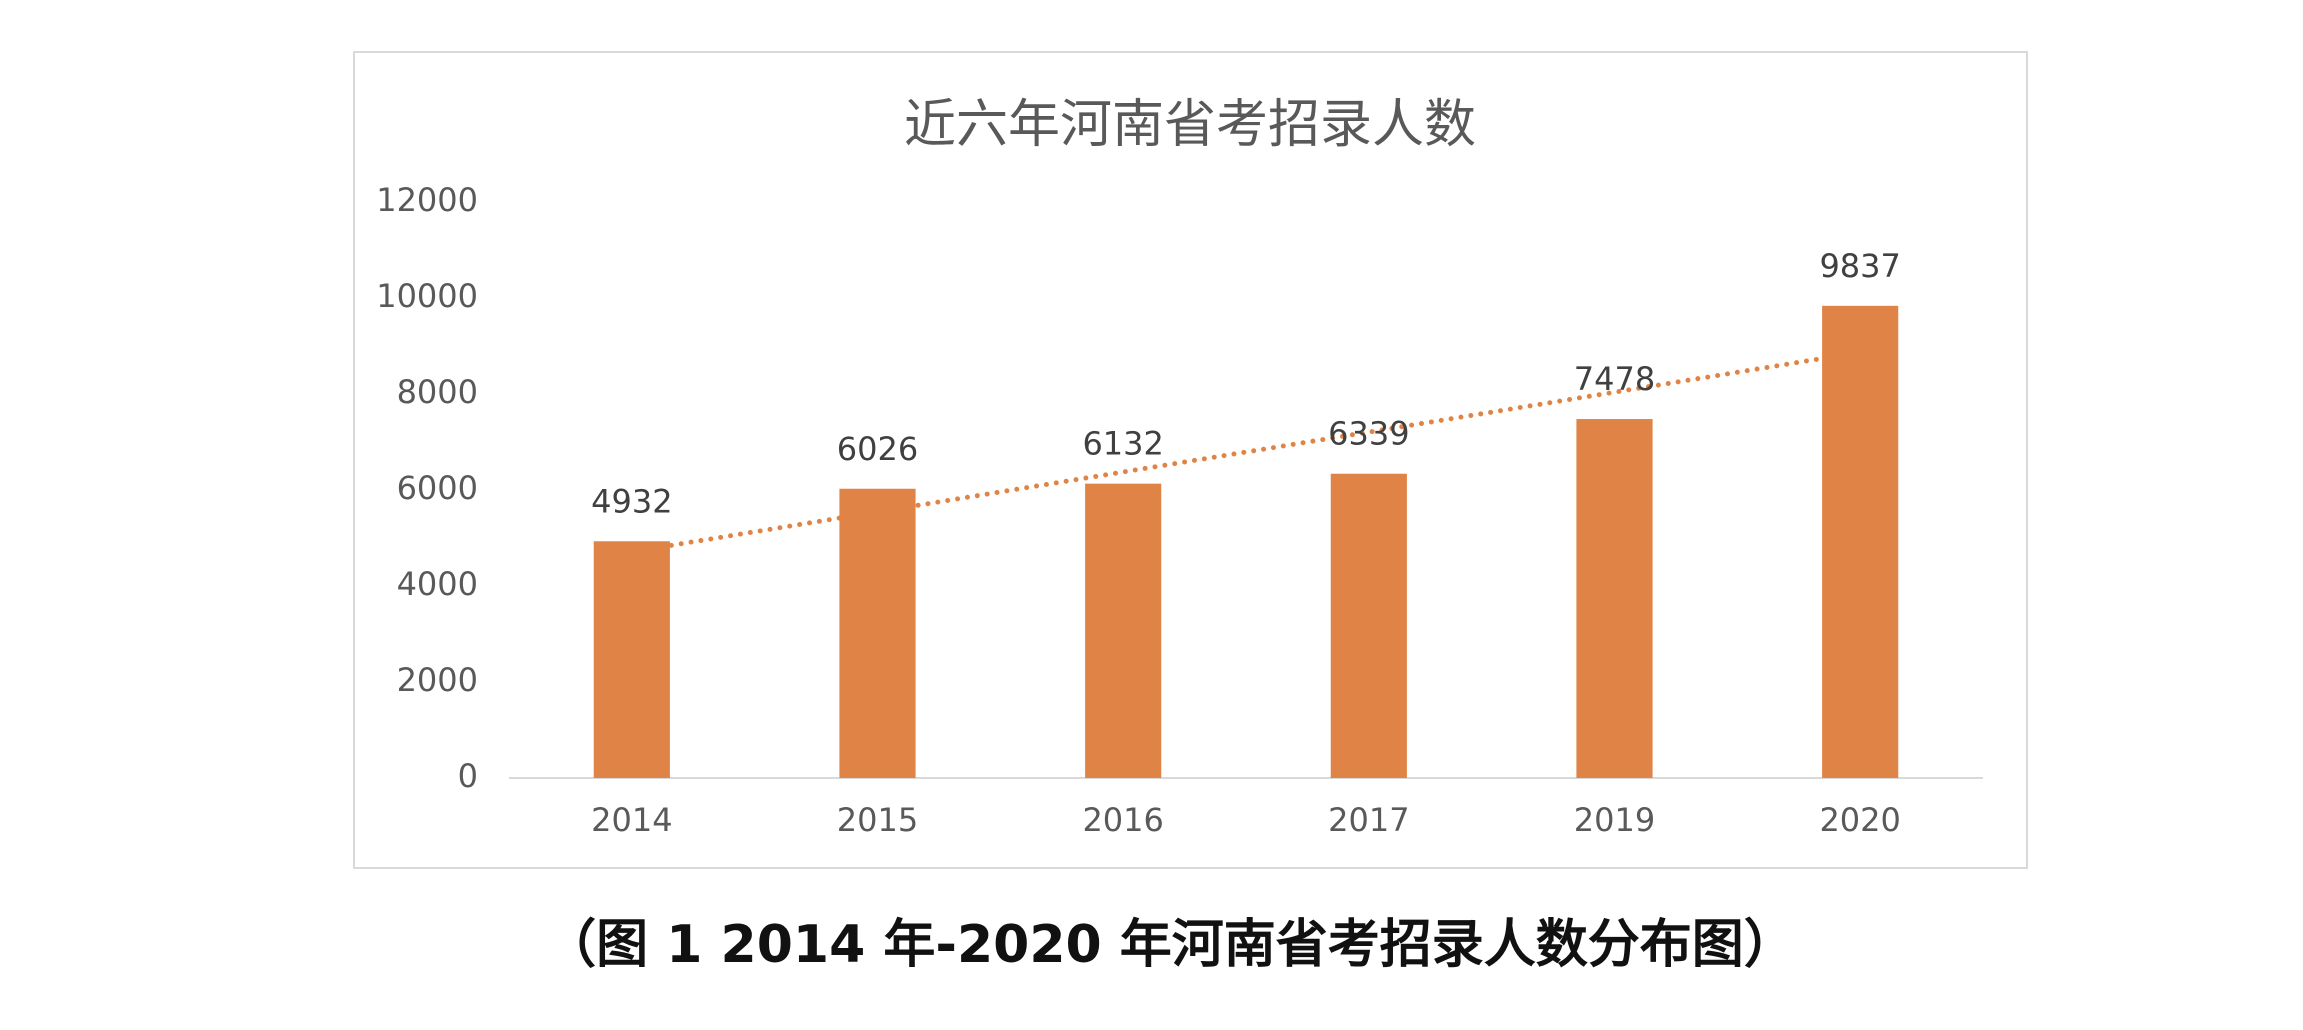  What do you see at coordinates (427, 200) in the screenshot?
I see `y-tick-label: 12000` at bounding box center [427, 200].